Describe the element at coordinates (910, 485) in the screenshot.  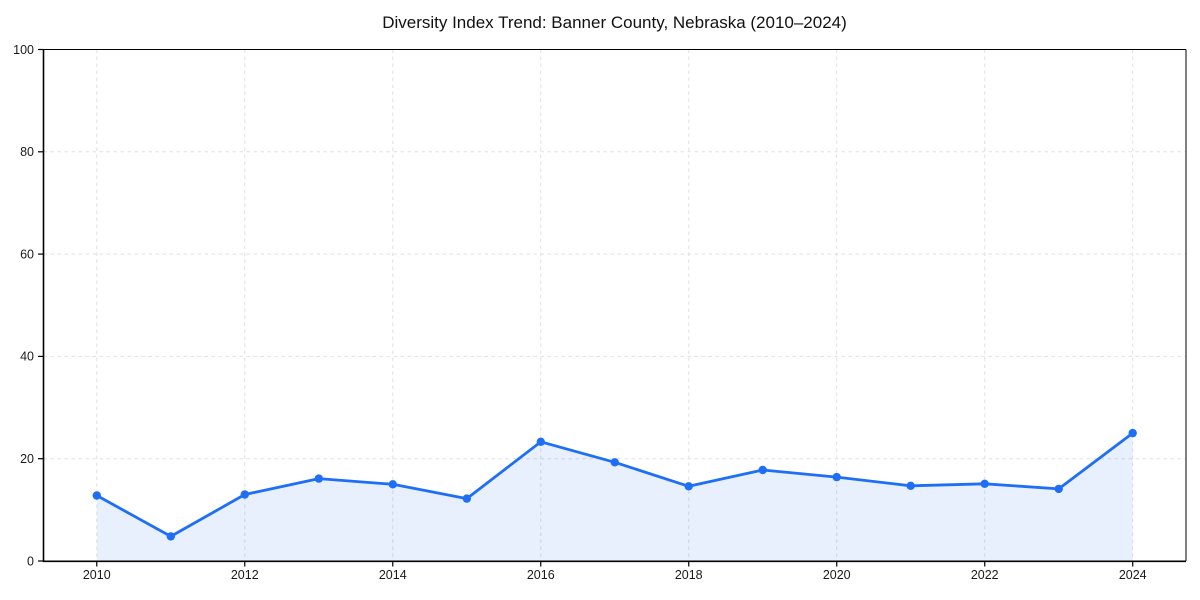
I see `data-point-2021` at that location.